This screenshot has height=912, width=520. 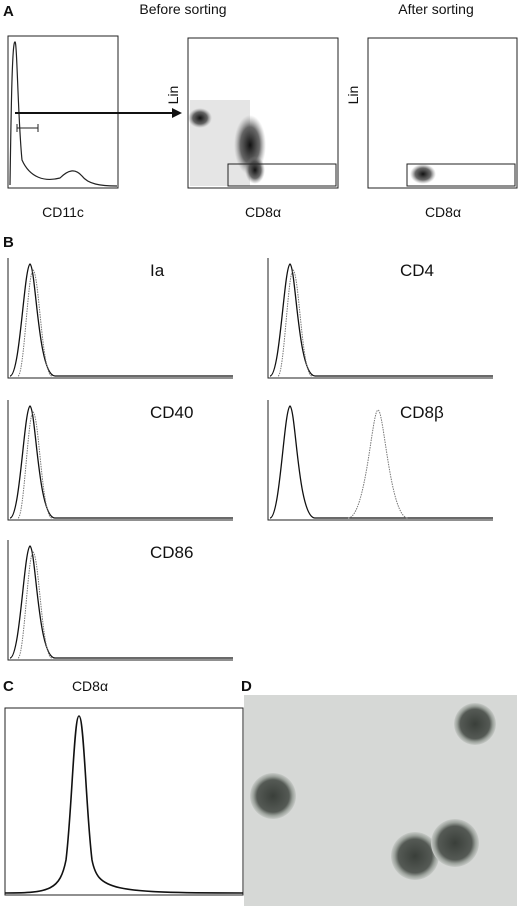 I want to click on marker-label: CD86, so click(x=171, y=552).